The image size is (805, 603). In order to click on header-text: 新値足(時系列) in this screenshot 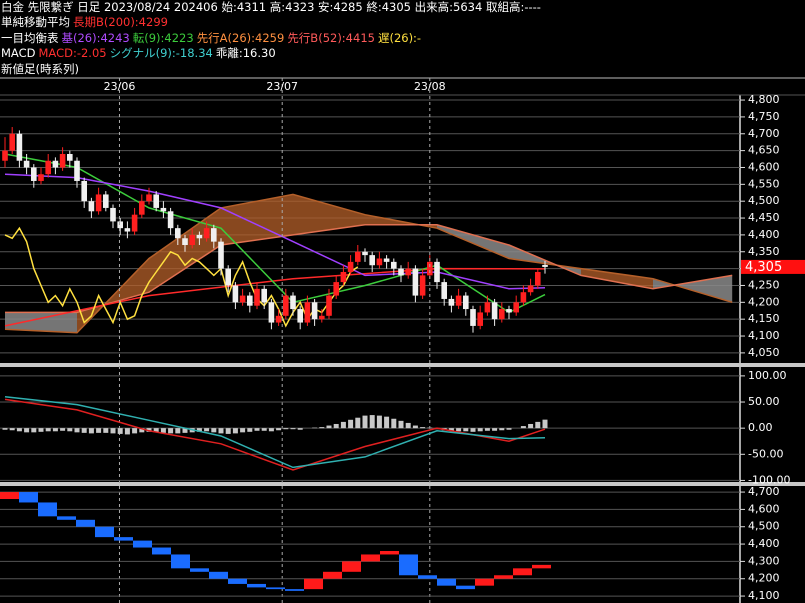, I will do `click(40, 68)`.